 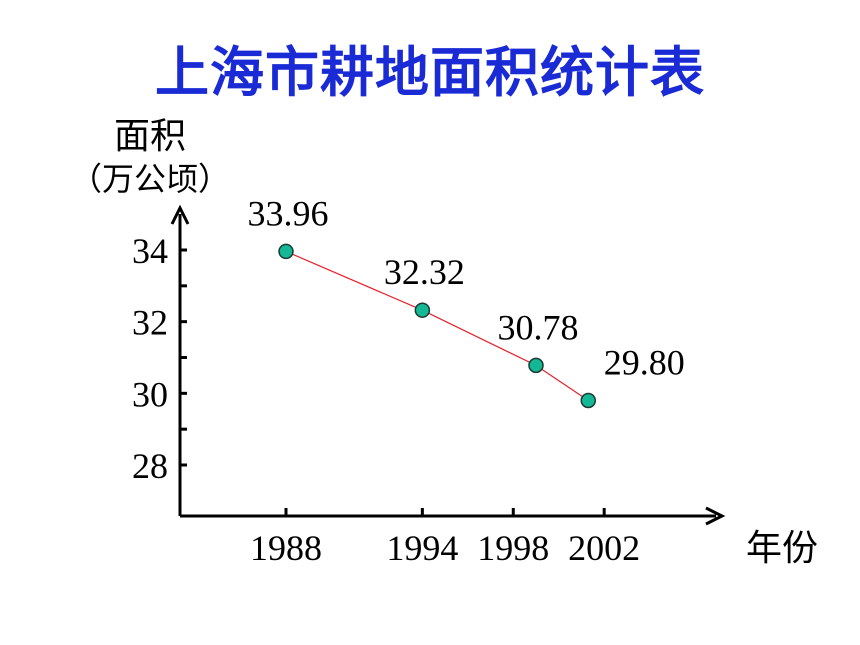 I want to click on x-axis-title: 年份, so click(x=782, y=548).